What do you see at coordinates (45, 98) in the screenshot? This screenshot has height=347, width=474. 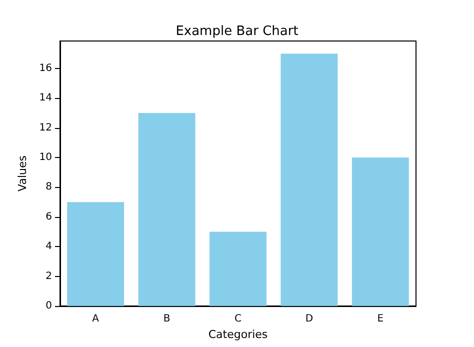 I see `y-tick-label: 14` at bounding box center [45, 98].